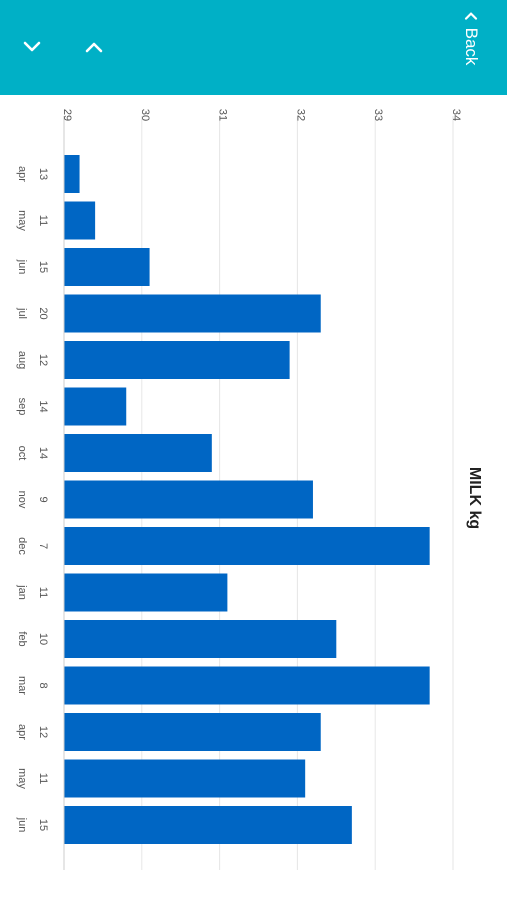 The width and height of the screenshot is (507, 900). What do you see at coordinates (456, 115) in the screenshot?
I see `value-tick-label: 34` at bounding box center [456, 115].